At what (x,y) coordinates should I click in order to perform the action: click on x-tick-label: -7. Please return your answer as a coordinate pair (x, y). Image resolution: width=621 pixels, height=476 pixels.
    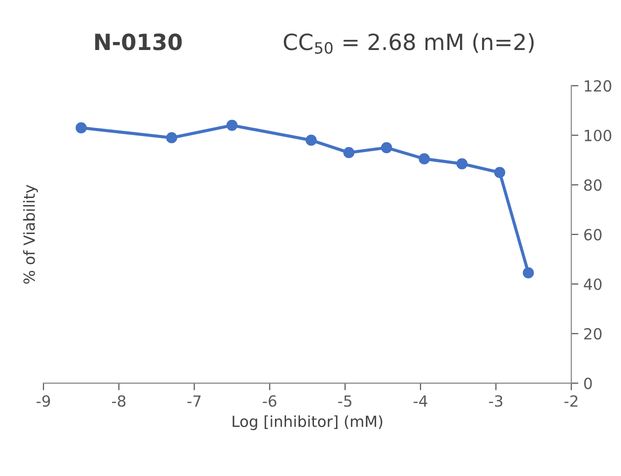
    Looking at the image, I should click on (194, 401).